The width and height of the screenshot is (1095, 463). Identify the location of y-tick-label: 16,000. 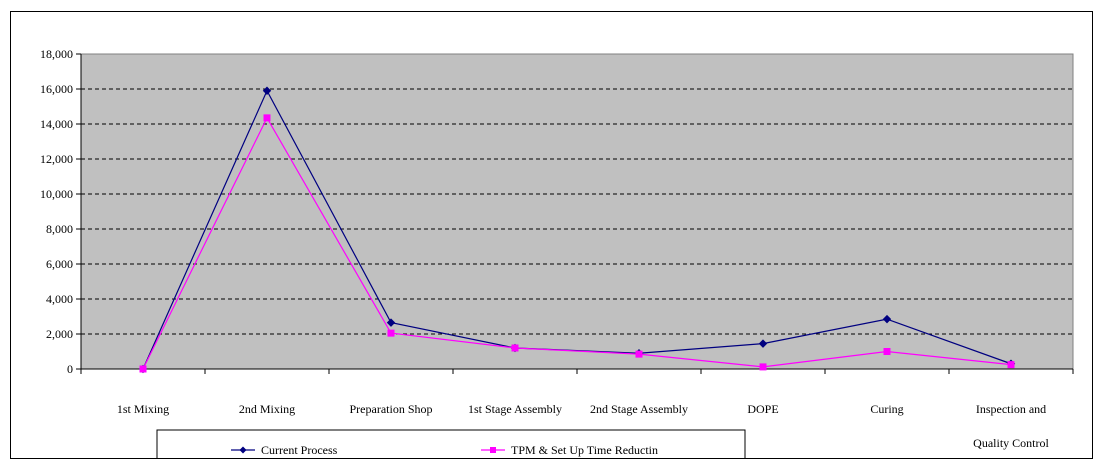
(56, 89).